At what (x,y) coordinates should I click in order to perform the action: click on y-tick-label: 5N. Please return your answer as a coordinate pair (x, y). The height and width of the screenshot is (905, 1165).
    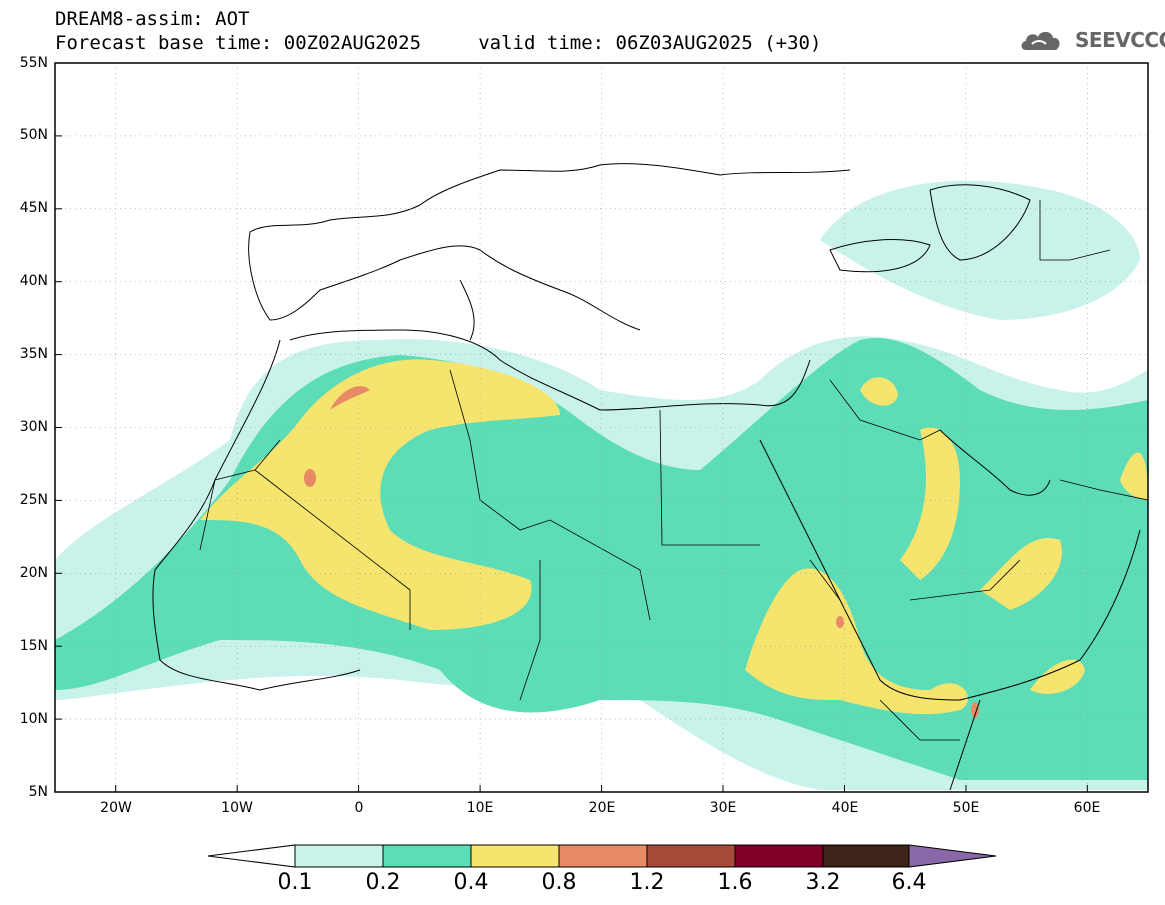
    Looking at the image, I should click on (38, 792).